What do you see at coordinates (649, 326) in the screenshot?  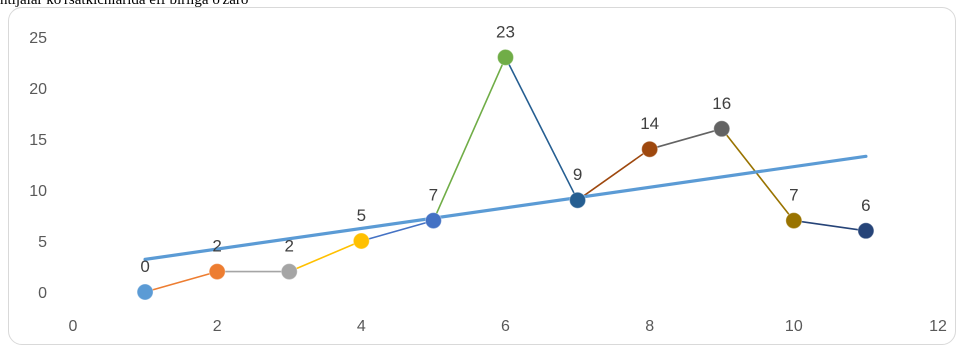 I see `x-tick-label: 8` at bounding box center [649, 326].